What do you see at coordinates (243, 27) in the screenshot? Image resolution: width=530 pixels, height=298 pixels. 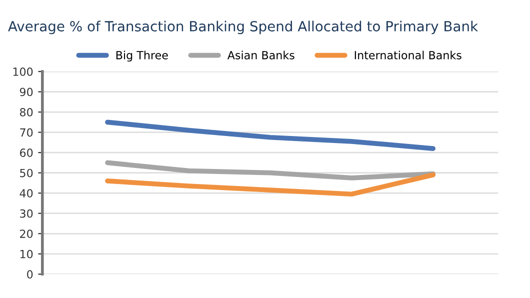 I see `chart-title: Average % of Transaction Banking Spend Allocated to Primary Bank` at bounding box center [243, 27].